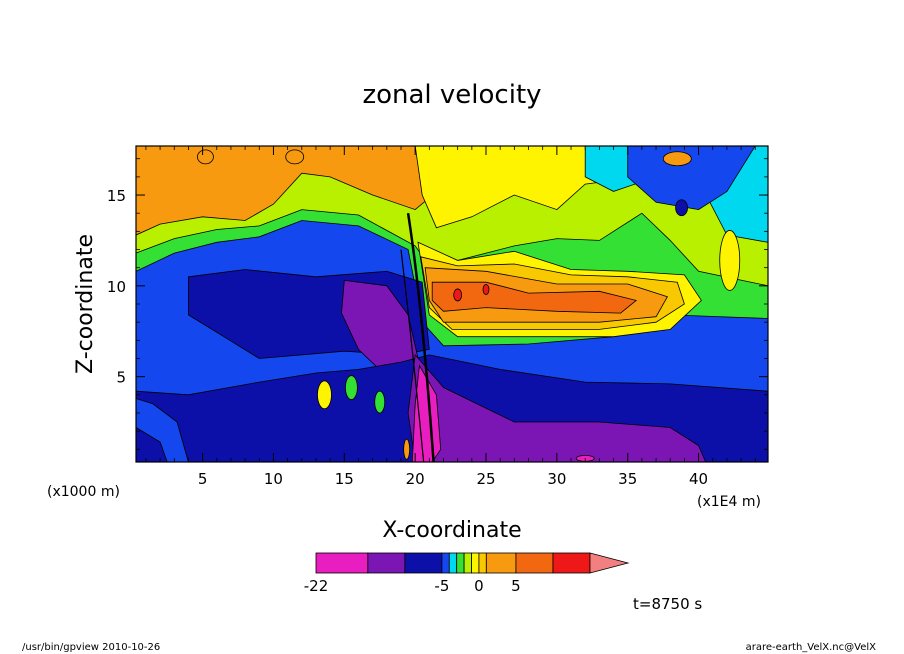  What do you see at coordinates (682, 208) in the screenshot?
I see `upper-navy-cell` at bounding box center [682, 208].